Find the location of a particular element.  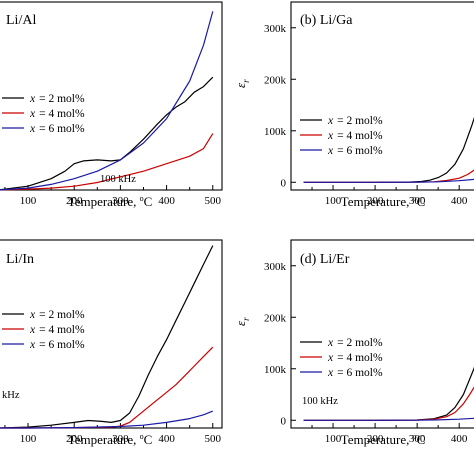

panel-title: Li/Al is located at coordinates (21, 20).